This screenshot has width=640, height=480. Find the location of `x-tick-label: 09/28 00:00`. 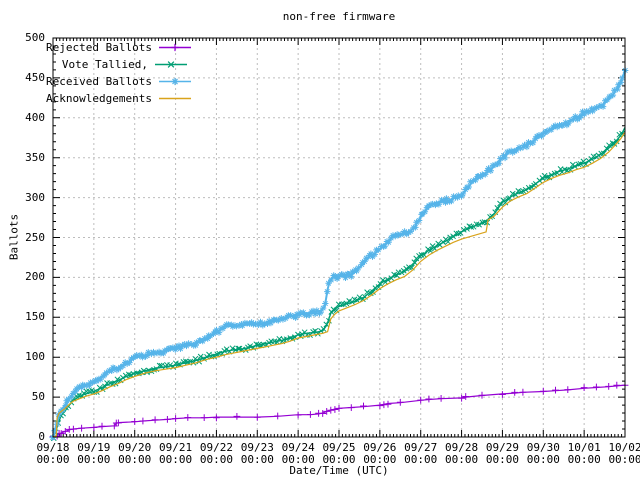

x-tick-label: 09/28 00:00 is located at coordinates (462, 453).